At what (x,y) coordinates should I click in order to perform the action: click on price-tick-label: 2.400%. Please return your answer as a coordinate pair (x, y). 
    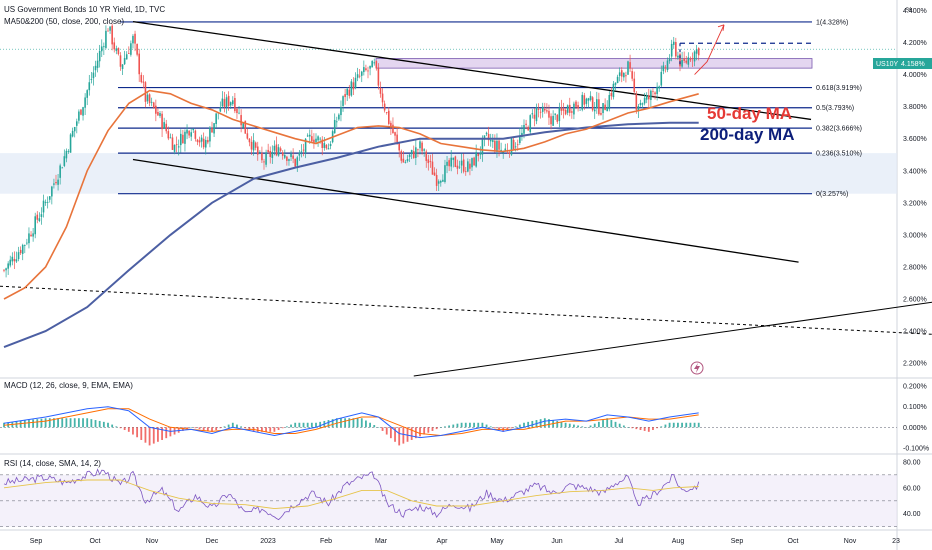
    Looking at the image, I should click on (915, 332).